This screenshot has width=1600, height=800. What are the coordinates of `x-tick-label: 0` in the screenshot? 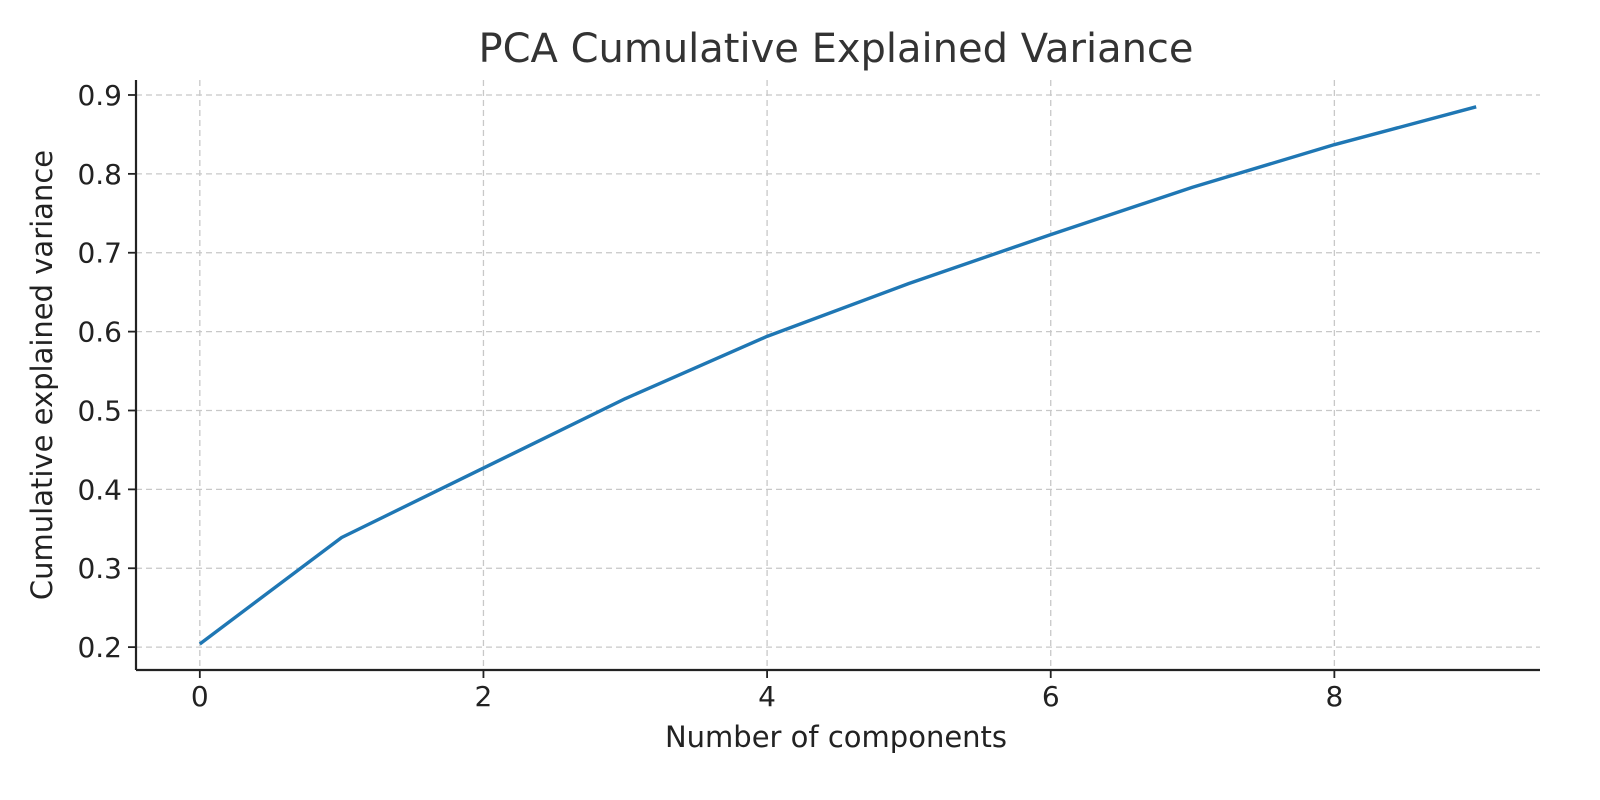 It's located at (200, 696).